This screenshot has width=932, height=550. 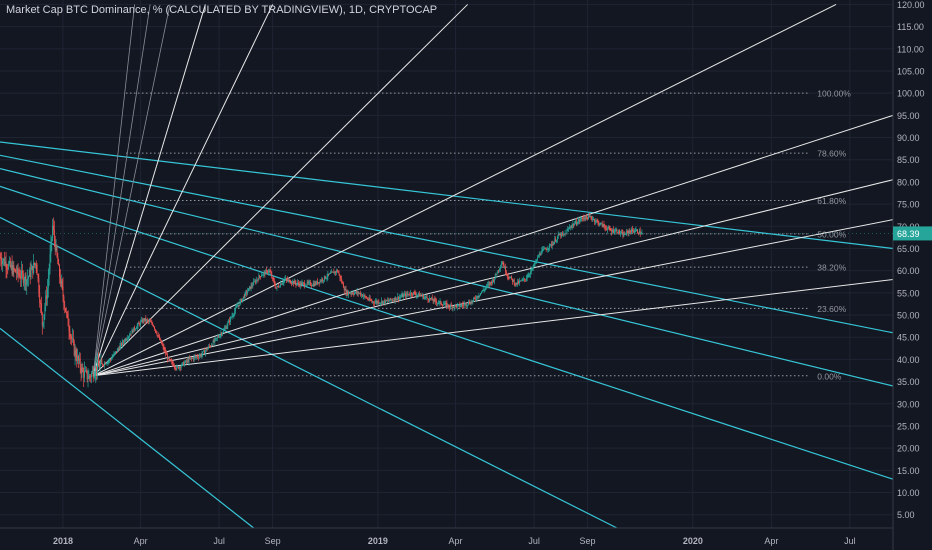 What do you see at coordinates (834, 94) in the screenshot?
I see `fib-level-label: 100.00%` at bounding box center [834, 94].